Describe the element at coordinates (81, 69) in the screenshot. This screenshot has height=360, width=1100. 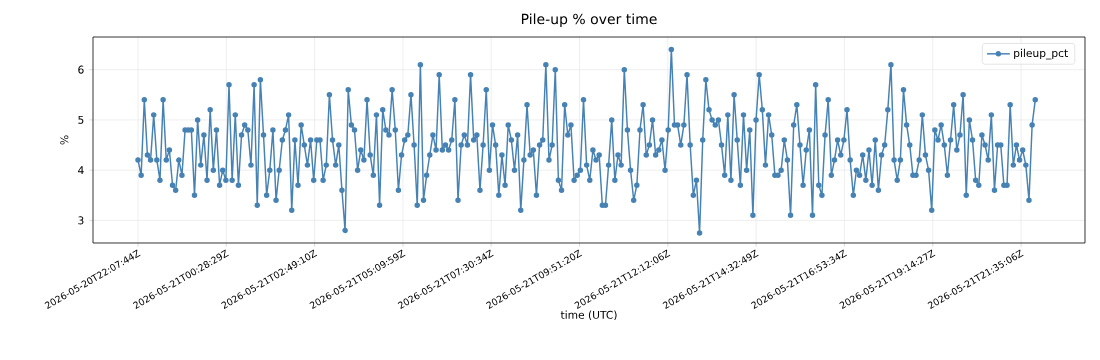
I see `y-tick-label: 6` at that location.